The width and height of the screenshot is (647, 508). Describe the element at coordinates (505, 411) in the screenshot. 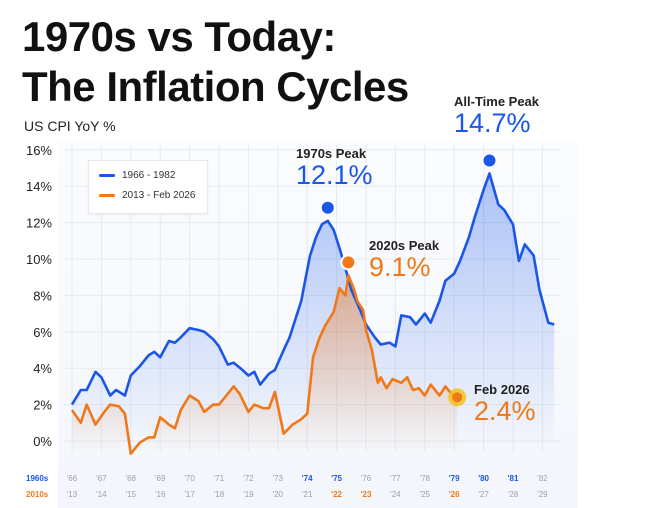

I see `annotation-value: 2.4%` at that location.